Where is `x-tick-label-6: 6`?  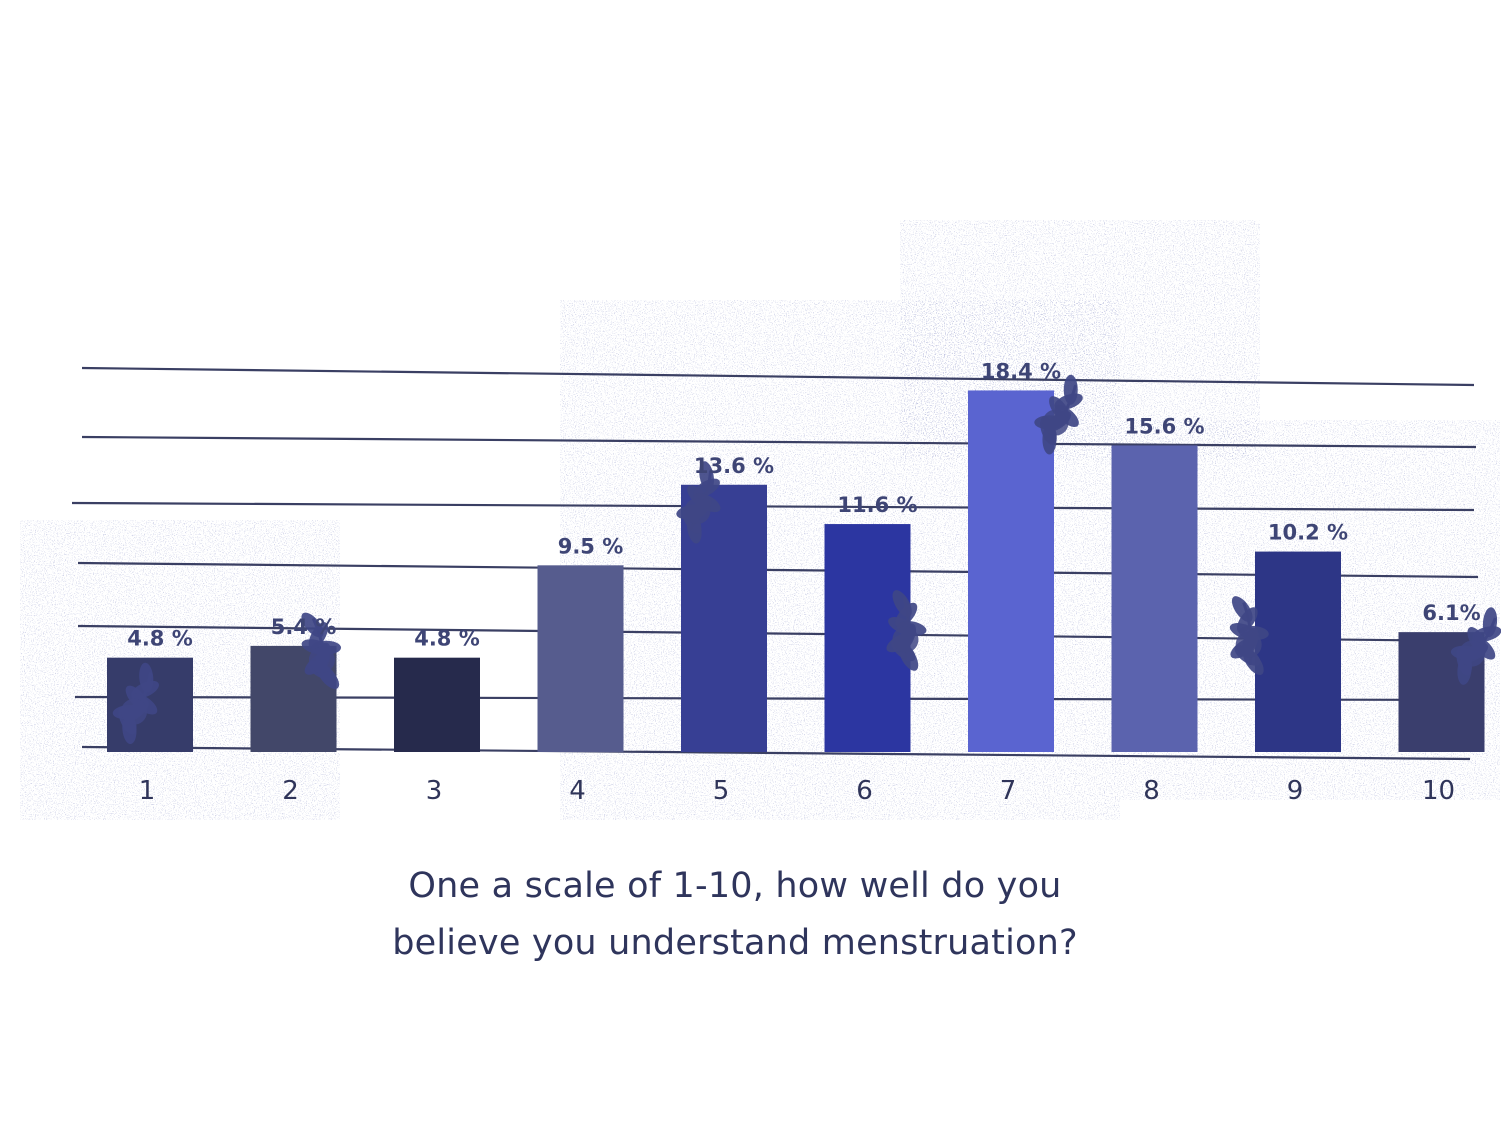
x-tick-label-6: 6 is located at coordinates (864, 791).